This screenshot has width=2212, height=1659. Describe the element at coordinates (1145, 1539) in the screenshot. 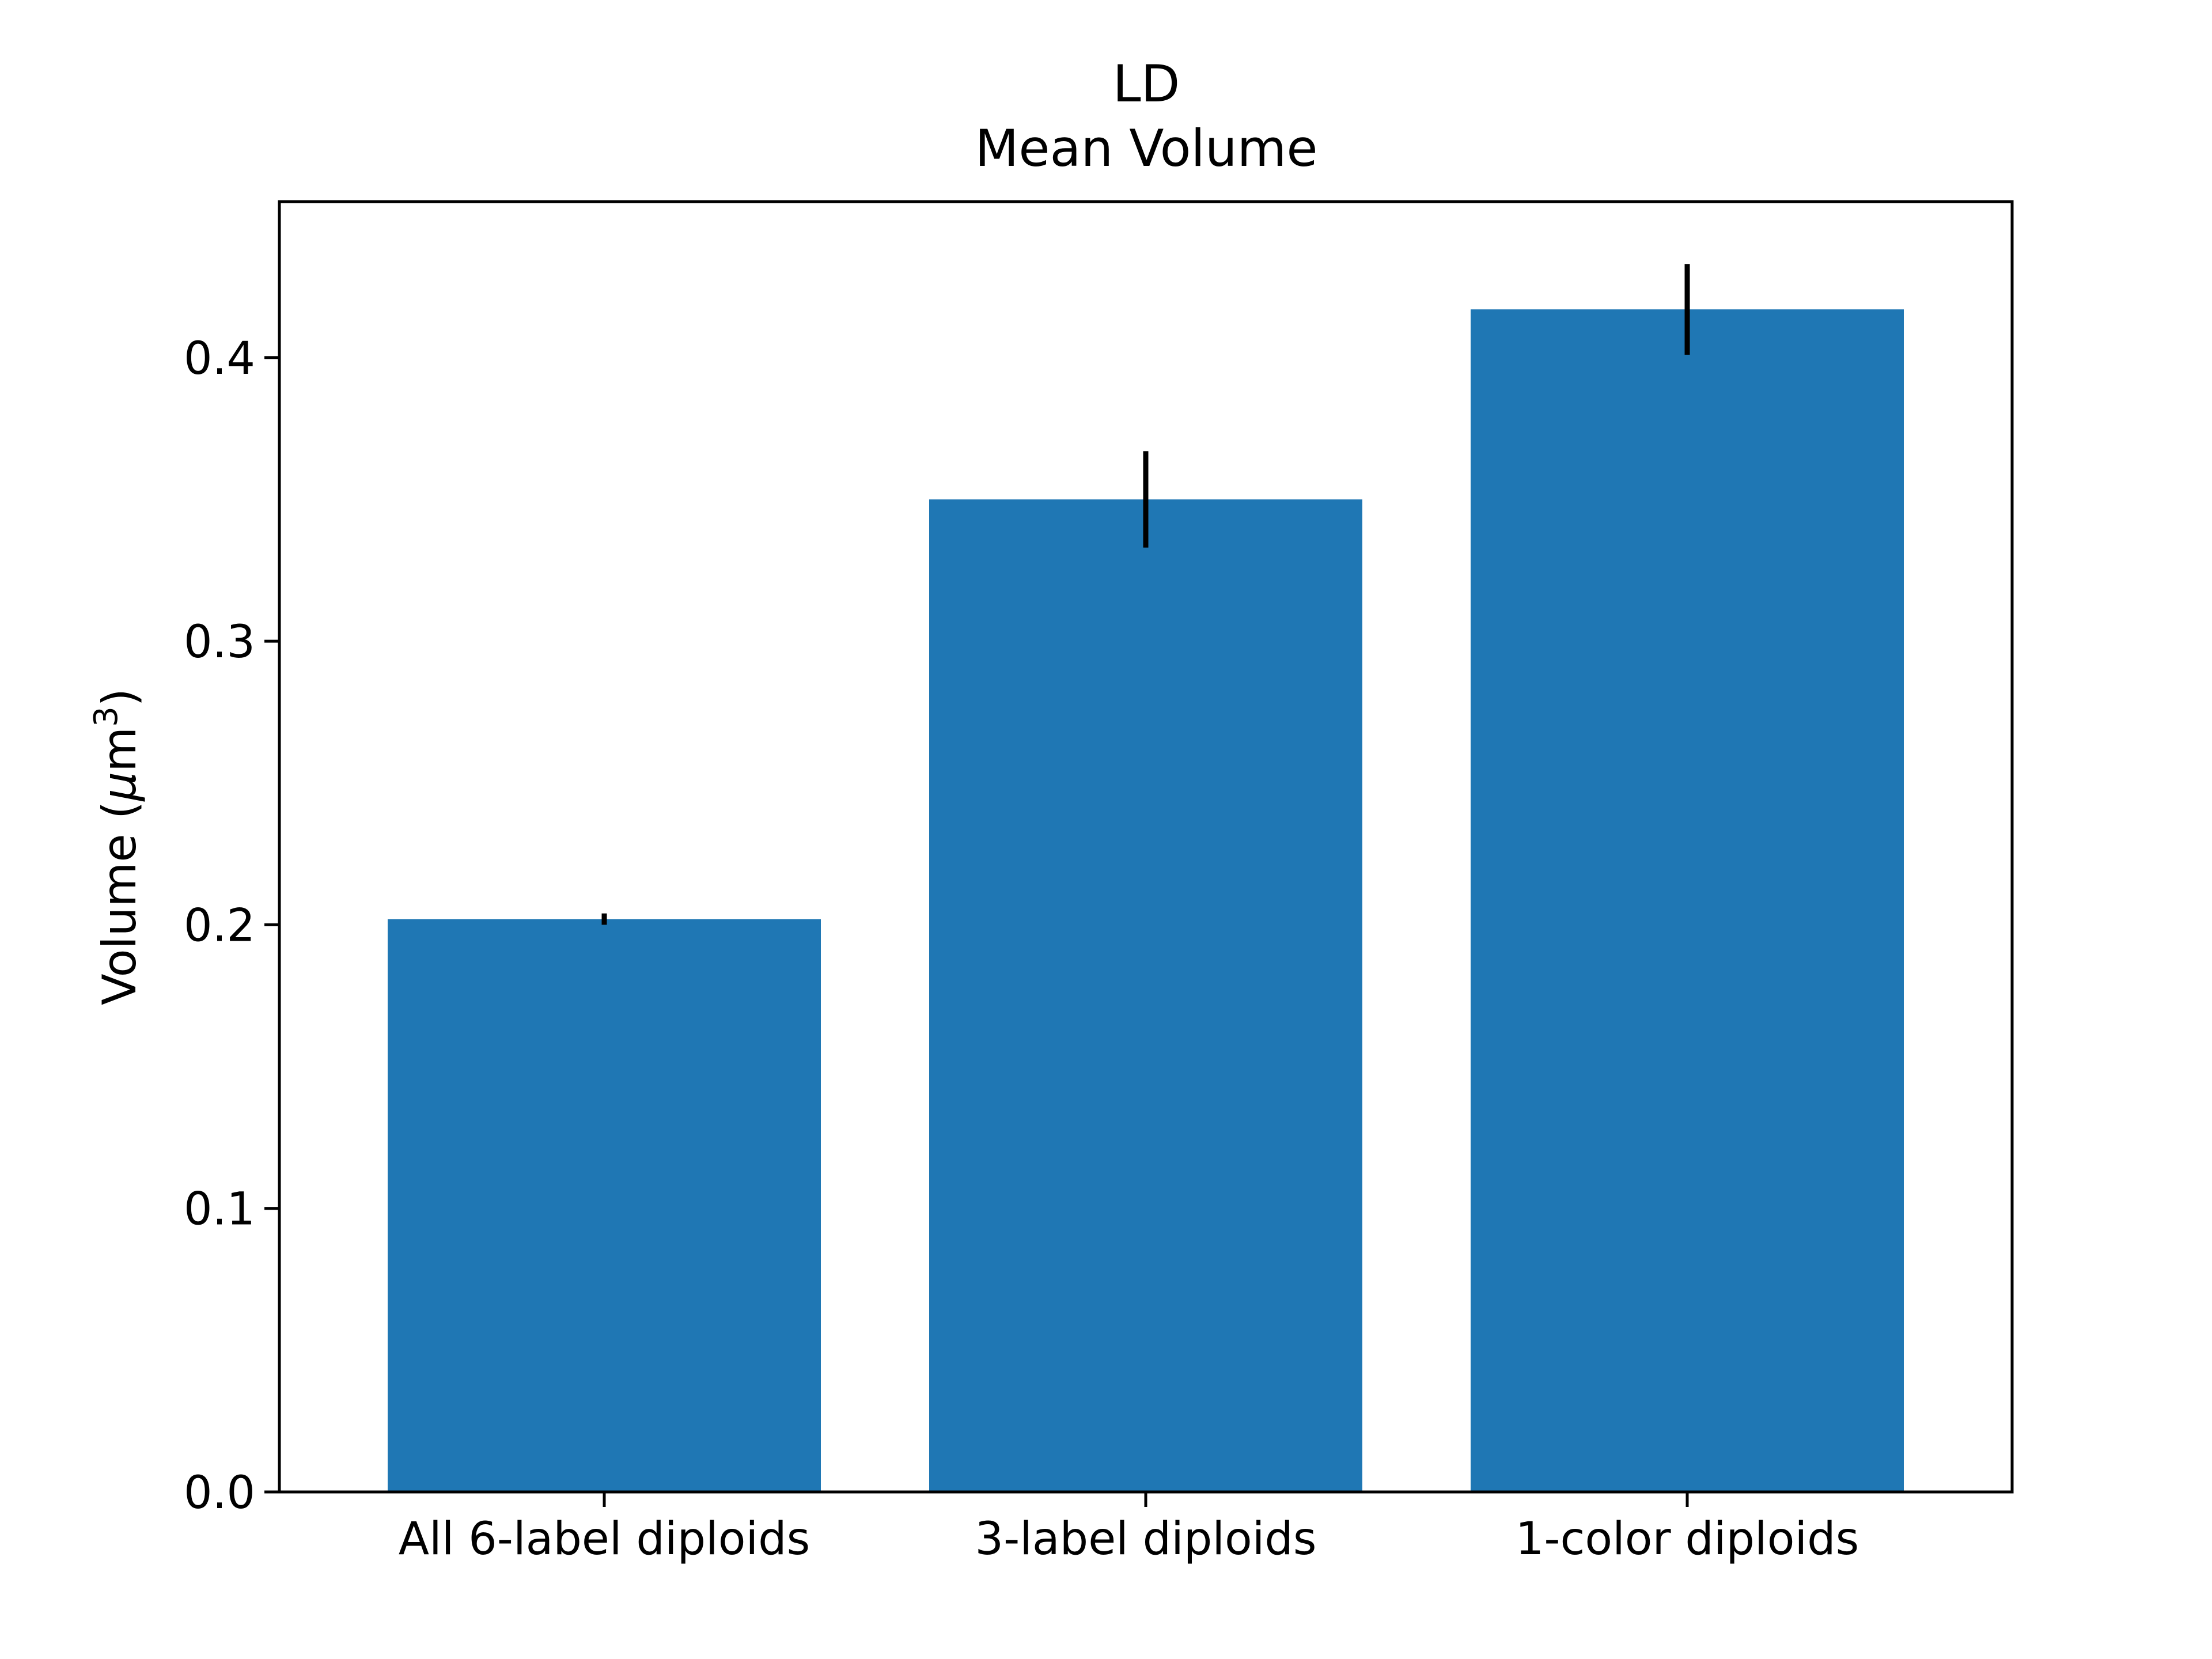

I see `x-tick-label-2: 3-label diploids` at that location.